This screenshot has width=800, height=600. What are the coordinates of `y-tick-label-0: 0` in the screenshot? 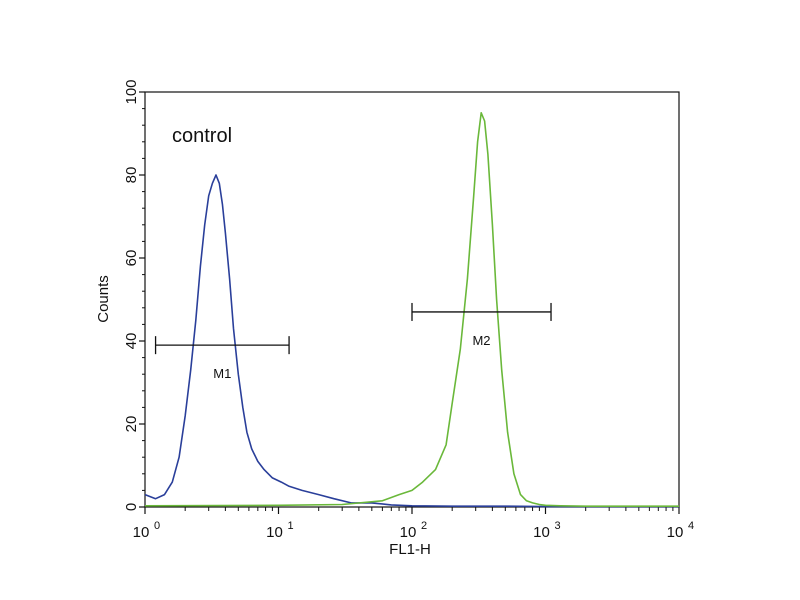 It's located at (131, 507).